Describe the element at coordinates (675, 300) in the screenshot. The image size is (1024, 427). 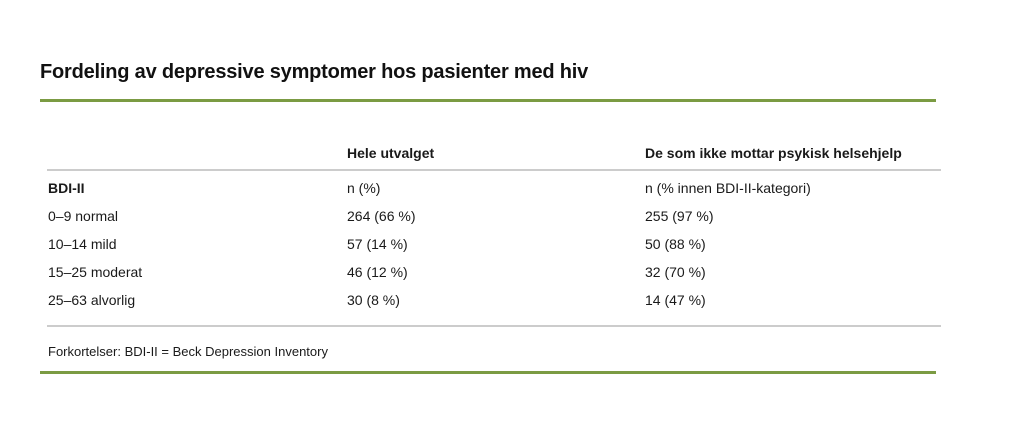
I see `cell-ikke-mottar-hjelp: 14 (47 %)` at that location.